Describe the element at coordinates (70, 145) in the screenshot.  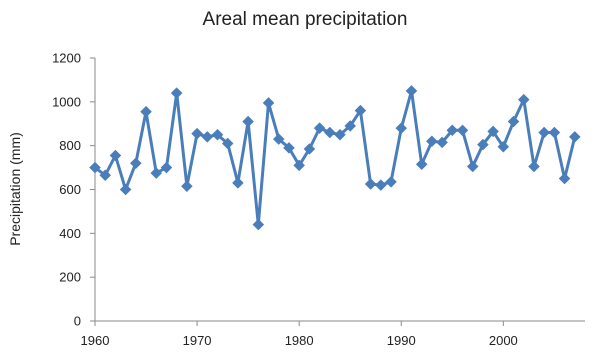
I see `y-tick-label: 800` at that location.